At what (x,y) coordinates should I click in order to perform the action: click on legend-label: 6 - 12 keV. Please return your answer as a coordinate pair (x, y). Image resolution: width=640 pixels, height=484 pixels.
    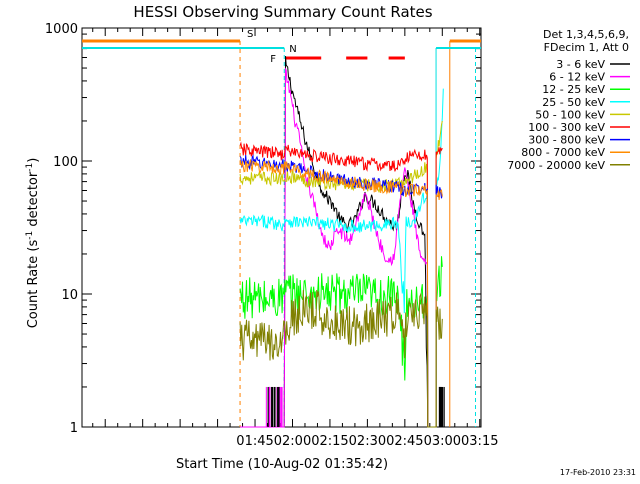
    Looking at the image, I should click on (577, 77).